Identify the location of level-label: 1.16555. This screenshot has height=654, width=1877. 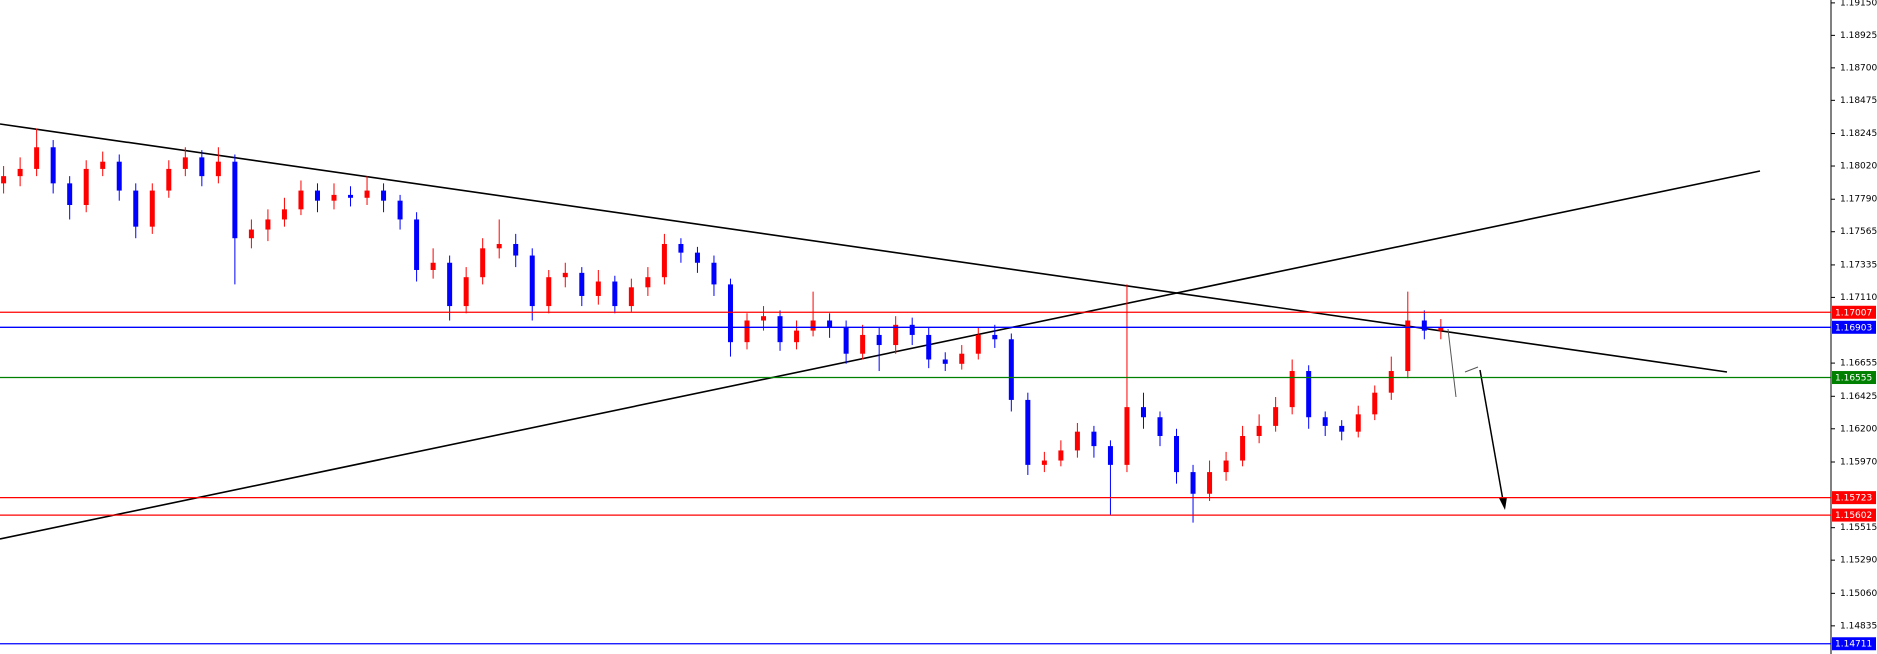
(1853, 379).